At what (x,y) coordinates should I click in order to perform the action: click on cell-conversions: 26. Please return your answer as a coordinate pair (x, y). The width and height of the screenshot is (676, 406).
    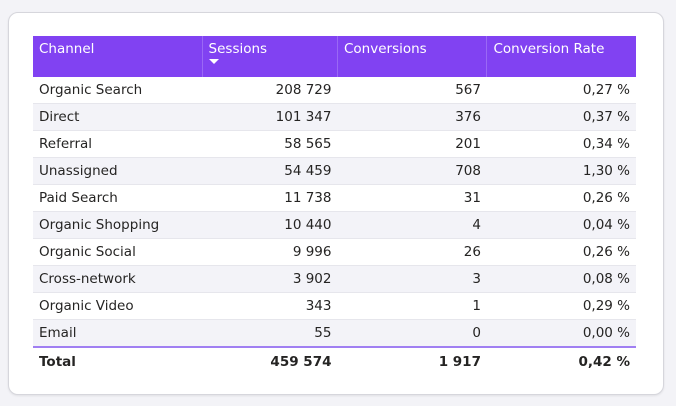
    Looking at the image, I should click on (412, 252).